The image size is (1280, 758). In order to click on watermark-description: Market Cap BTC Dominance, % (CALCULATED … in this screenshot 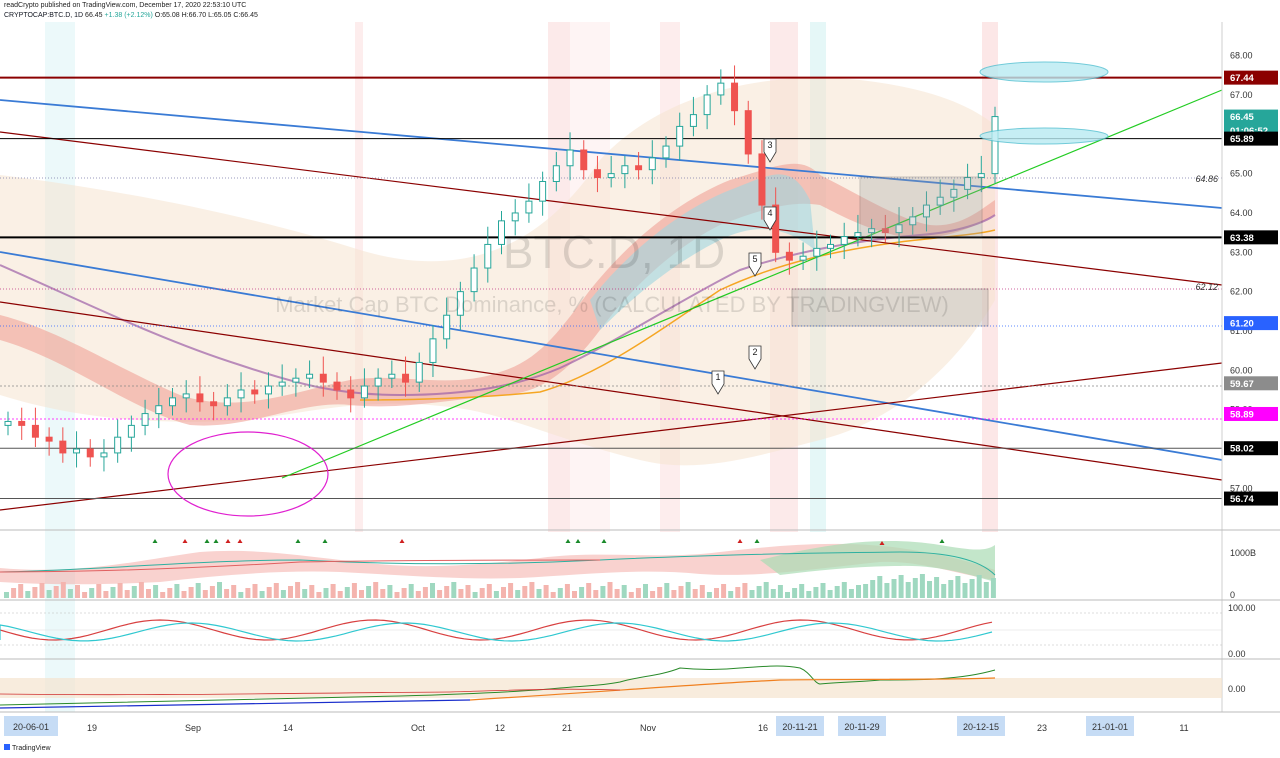, I will do `click(612, 304)`.